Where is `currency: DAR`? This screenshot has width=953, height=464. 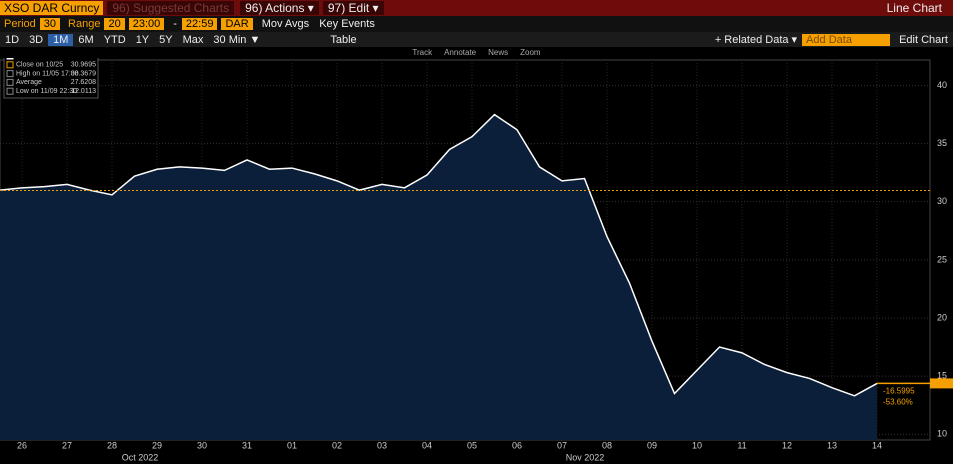
currency: DAR is located at coordinates (237, 24).